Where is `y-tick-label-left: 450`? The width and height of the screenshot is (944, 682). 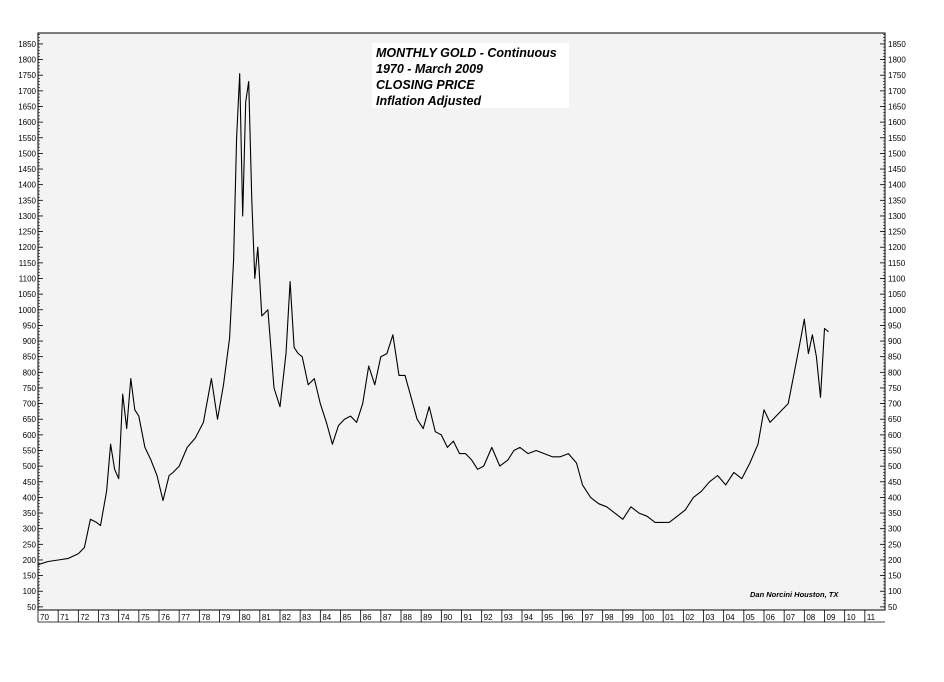 y-tick-label-left: 450 is located at coordinates (30, 482).